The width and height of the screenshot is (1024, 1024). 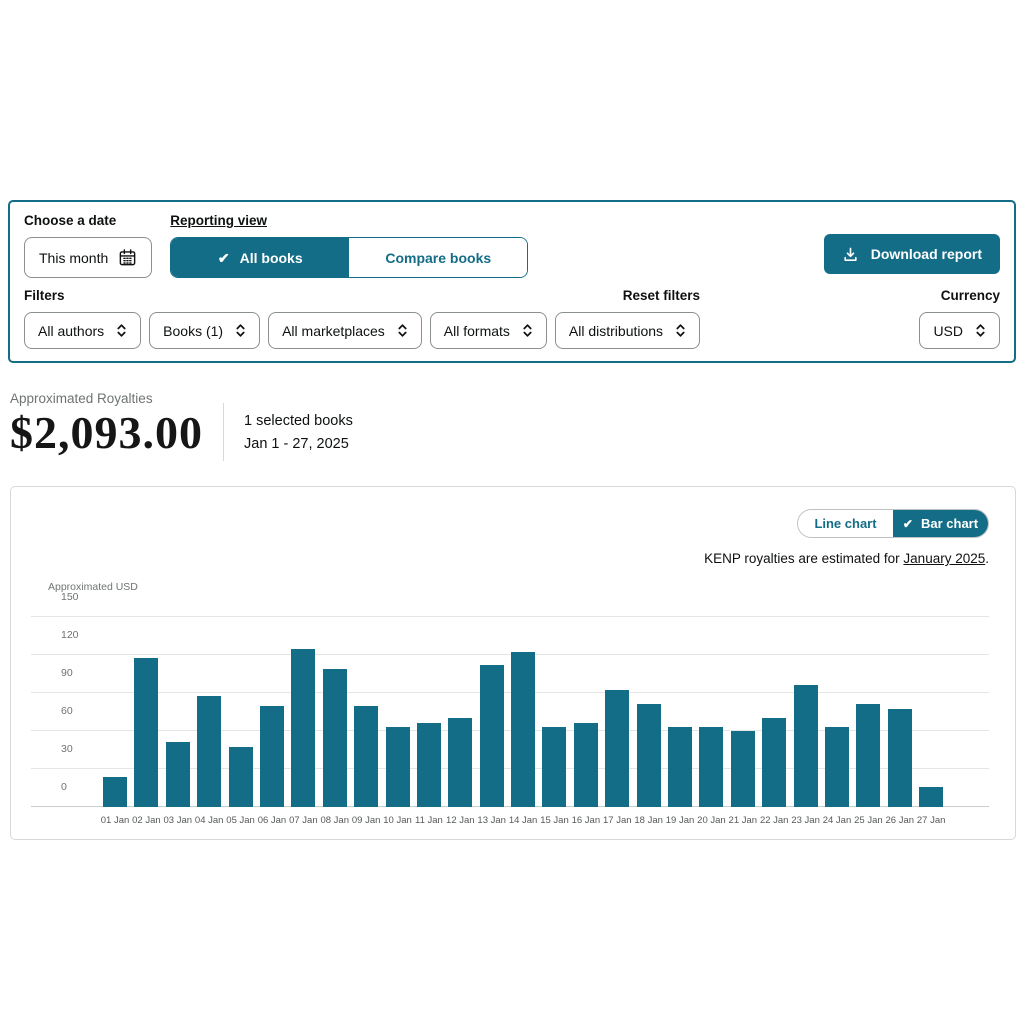 I want to click on choose-date-group: Choose a date This month, so click(x=88, y=245).